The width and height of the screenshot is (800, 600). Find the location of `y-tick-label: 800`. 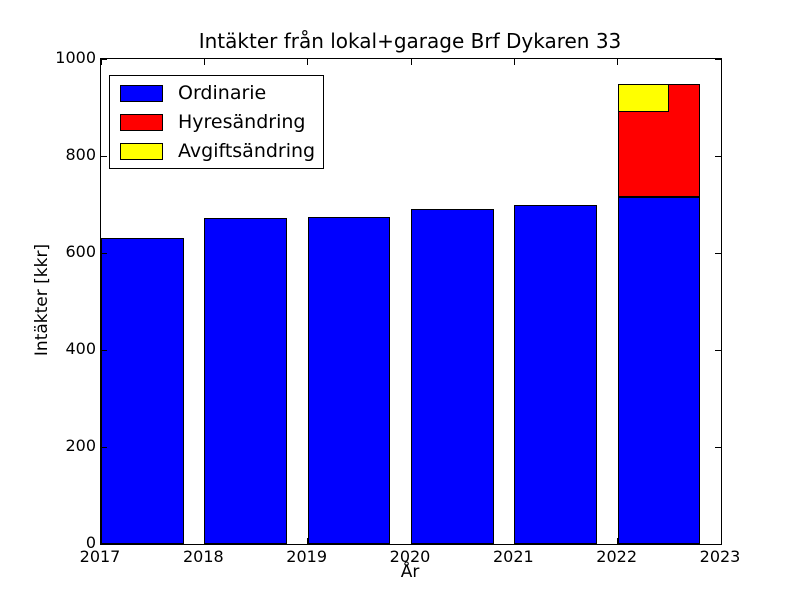

y-tick-label: 800 is located at coordinates (80, 154).